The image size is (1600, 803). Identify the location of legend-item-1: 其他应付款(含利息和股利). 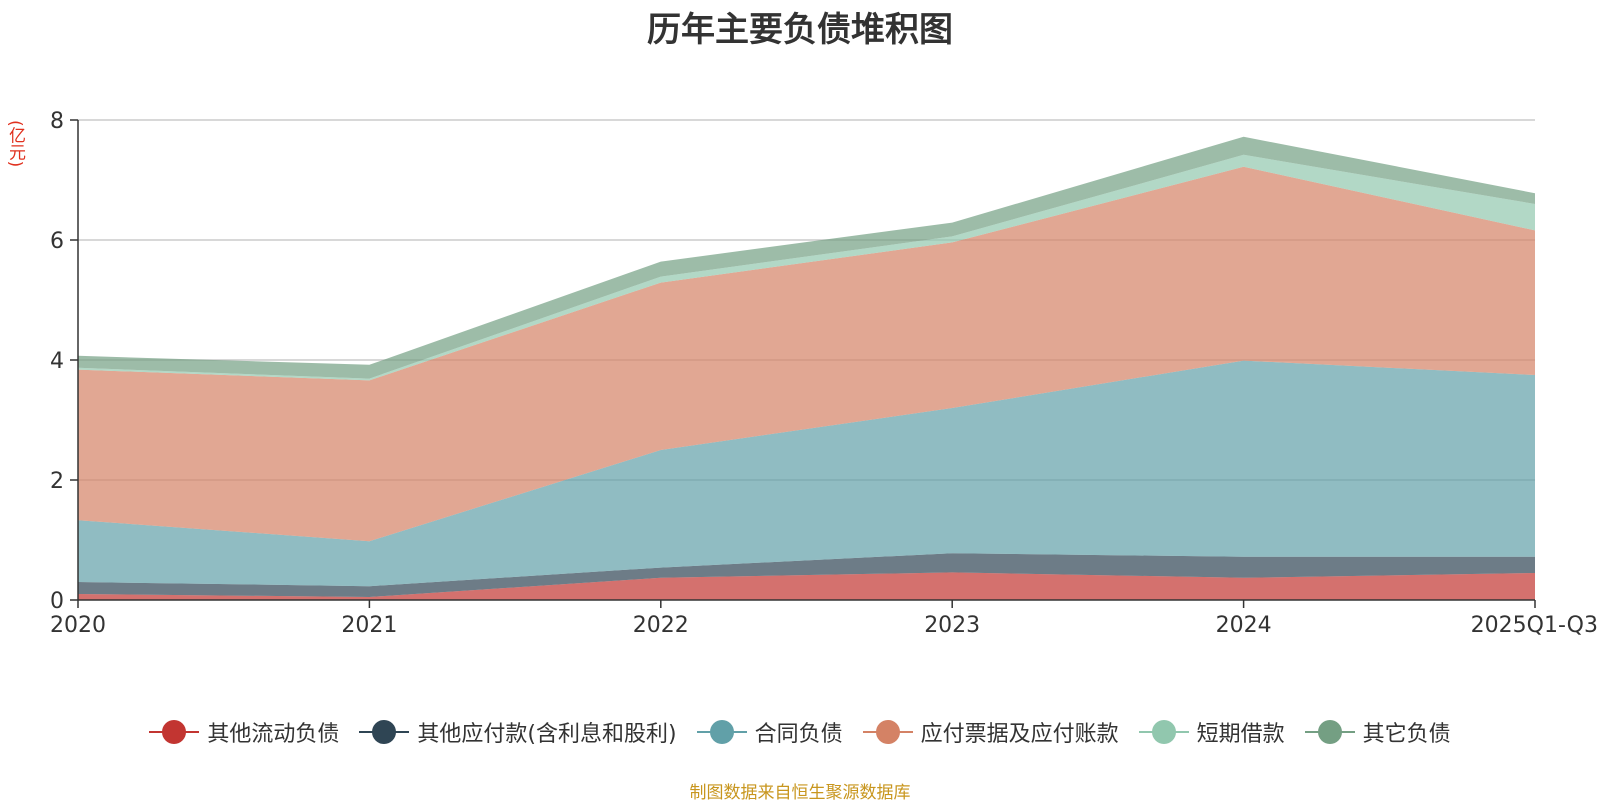
(518, 732).